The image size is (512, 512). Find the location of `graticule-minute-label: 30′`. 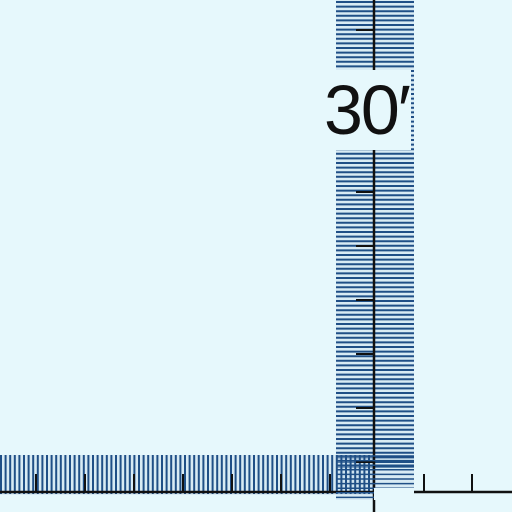

graticule-minute-label: 30′ is located at coordinates (366, 110).